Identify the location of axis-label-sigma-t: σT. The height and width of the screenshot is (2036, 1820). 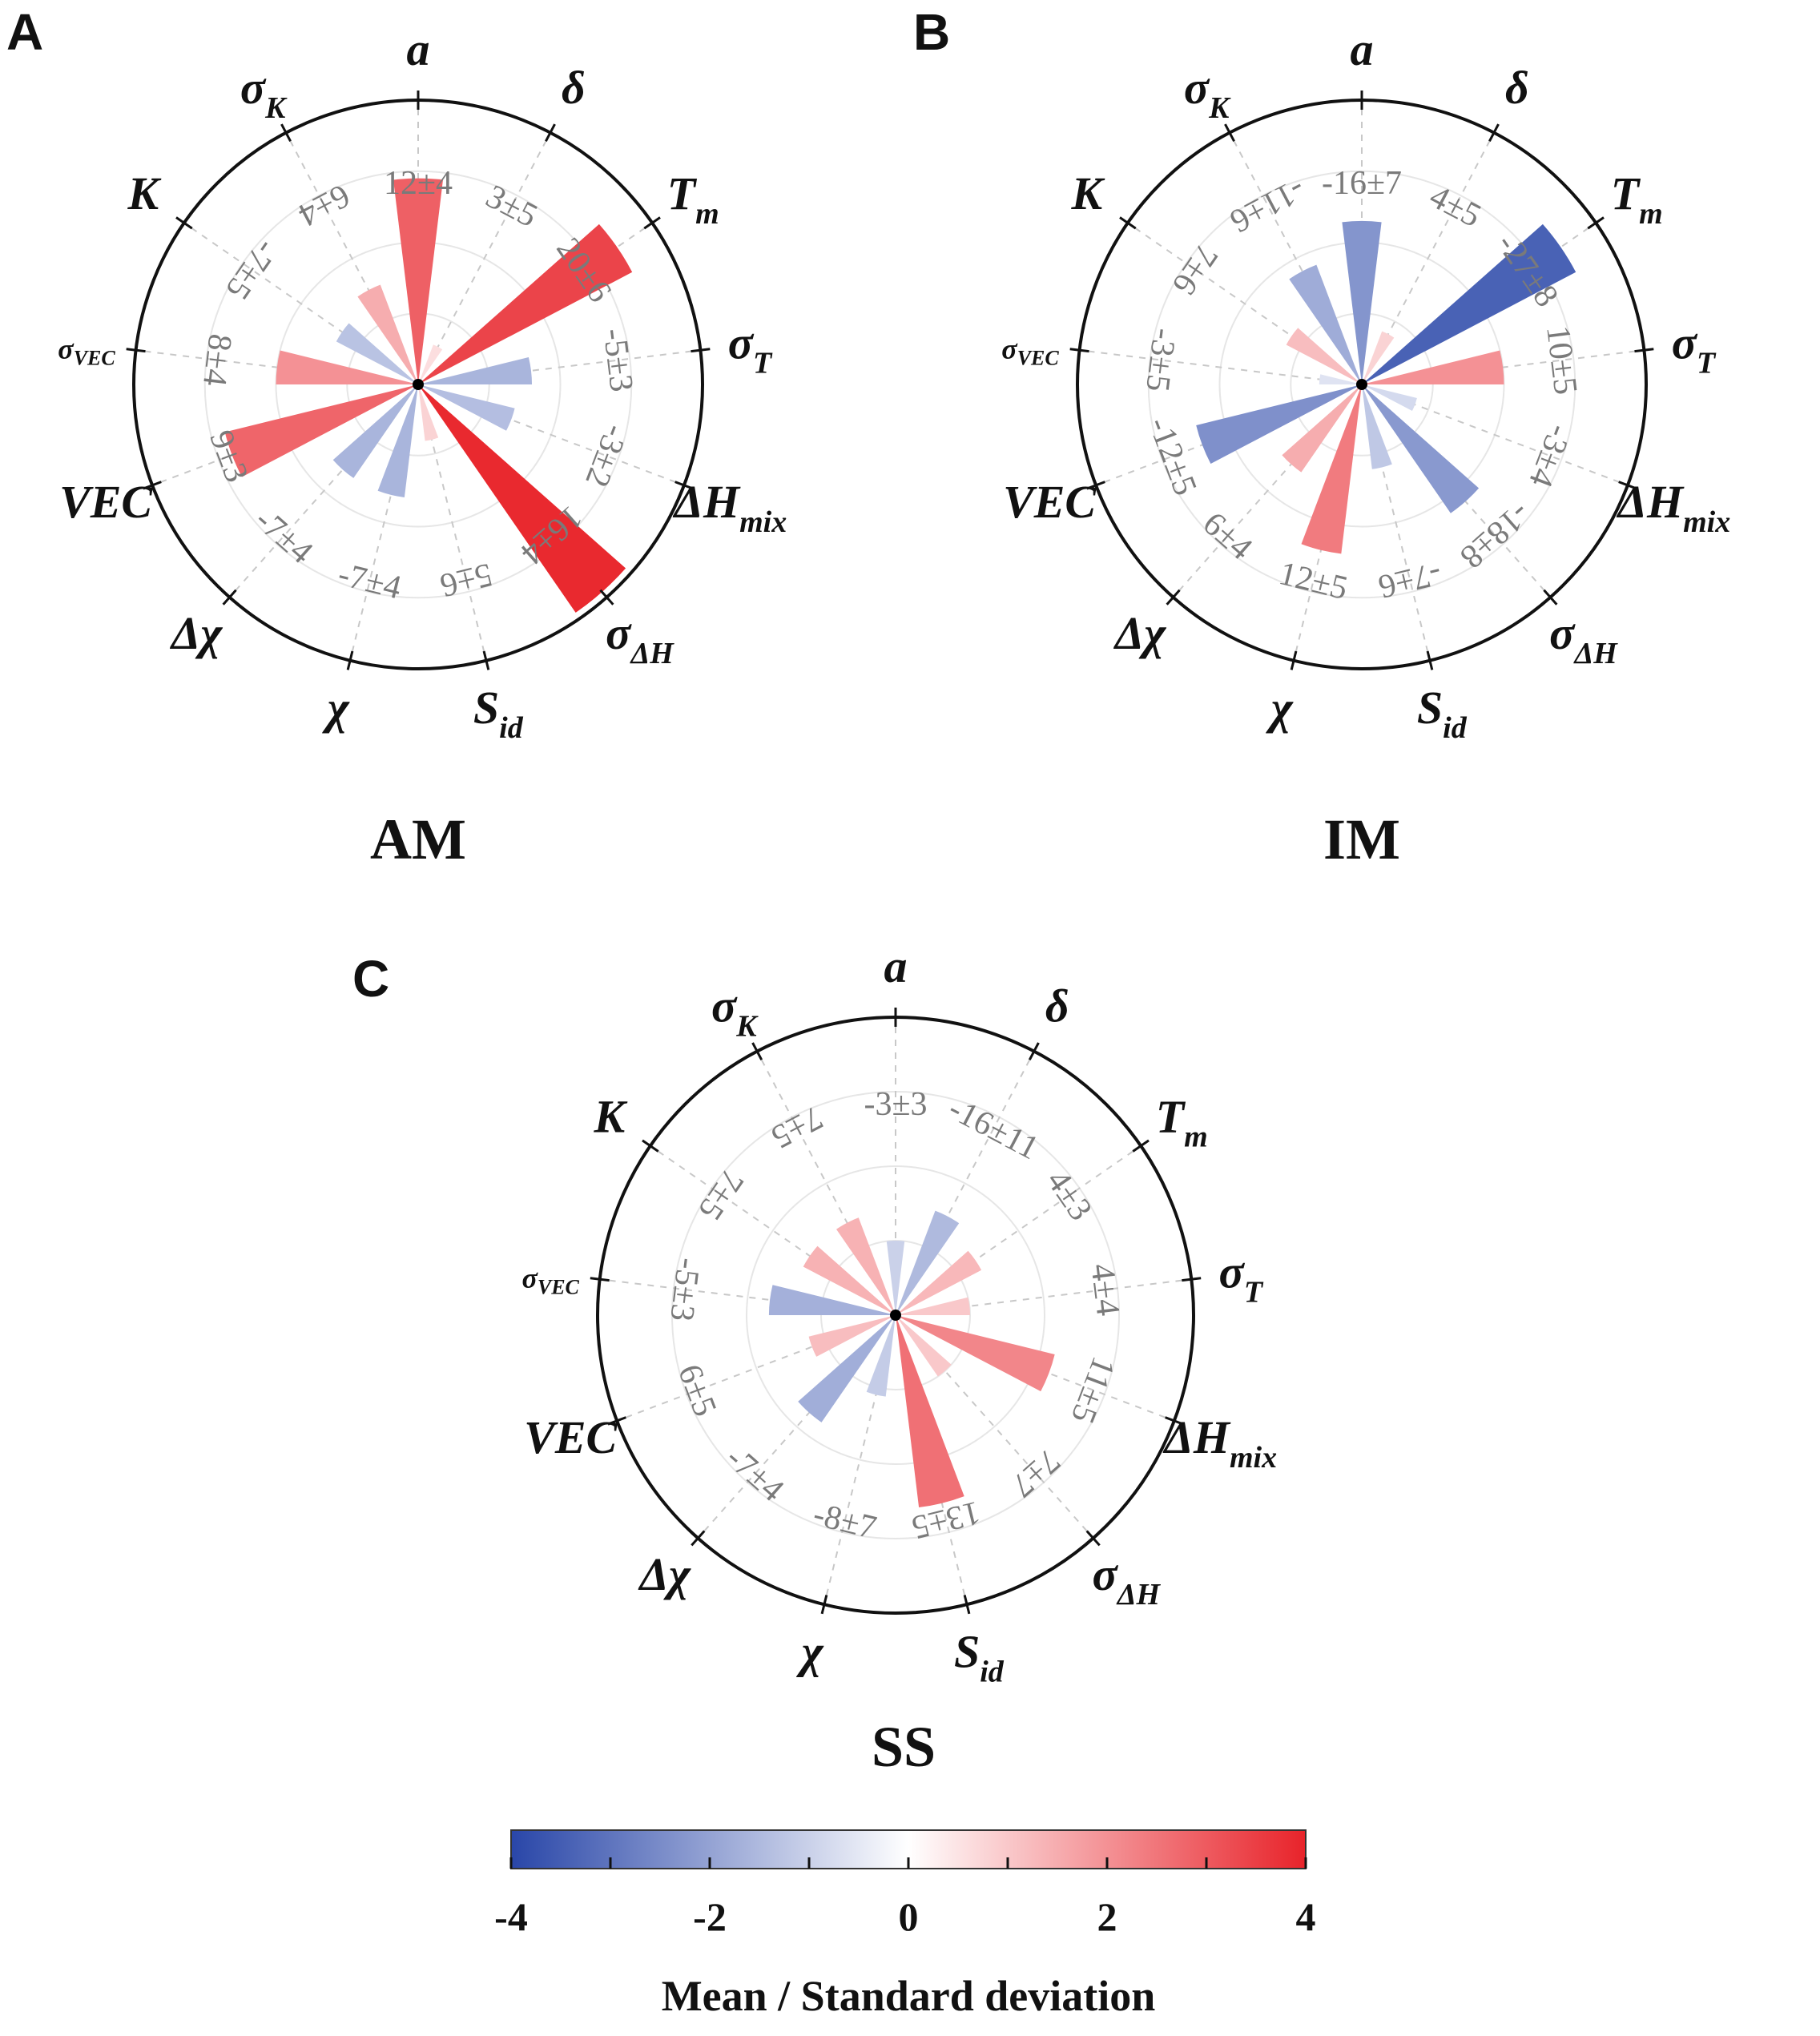
(750, 348).